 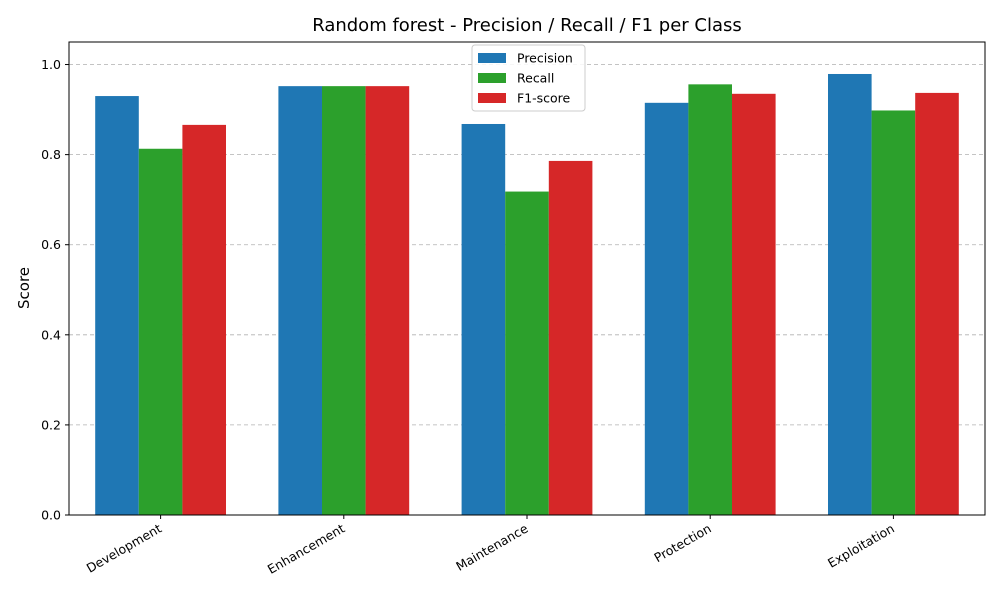 What do you see at coordinates (204, 319) in the screenshot?
I see `bar-f1-score-development` at bounding box center [204, 319].